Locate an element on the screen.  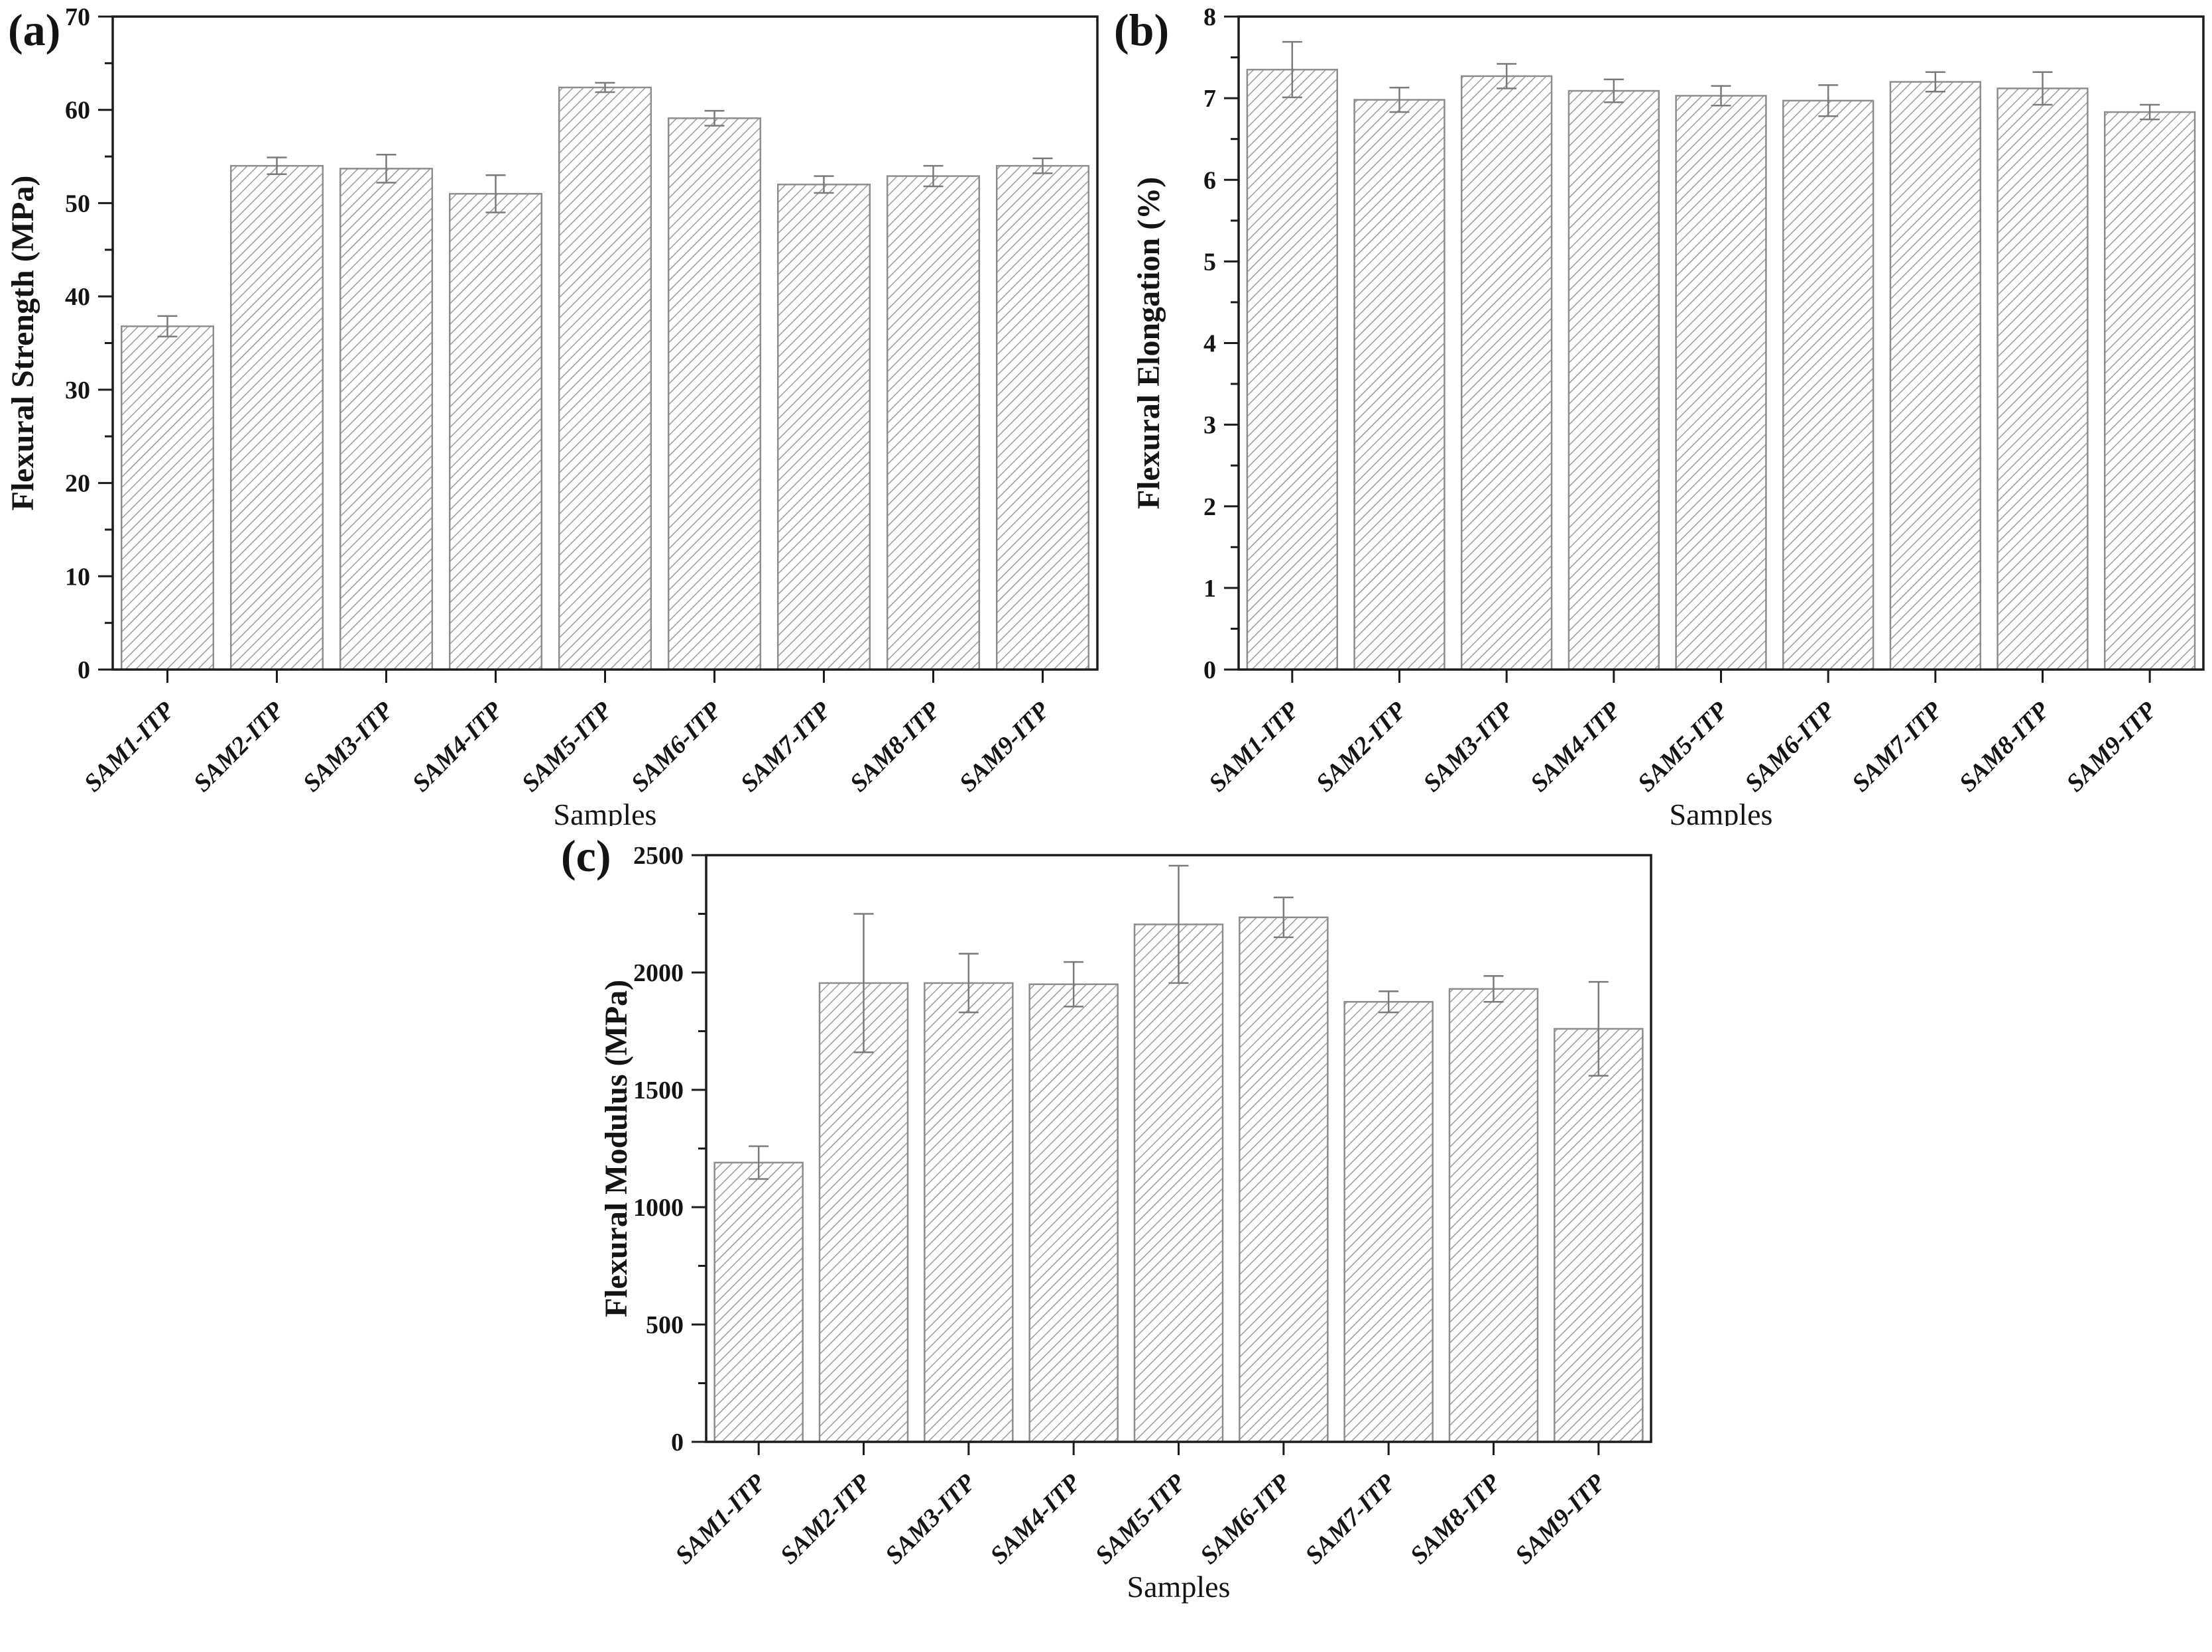
svg-text: 1 is located at coordinates (1209, 589).